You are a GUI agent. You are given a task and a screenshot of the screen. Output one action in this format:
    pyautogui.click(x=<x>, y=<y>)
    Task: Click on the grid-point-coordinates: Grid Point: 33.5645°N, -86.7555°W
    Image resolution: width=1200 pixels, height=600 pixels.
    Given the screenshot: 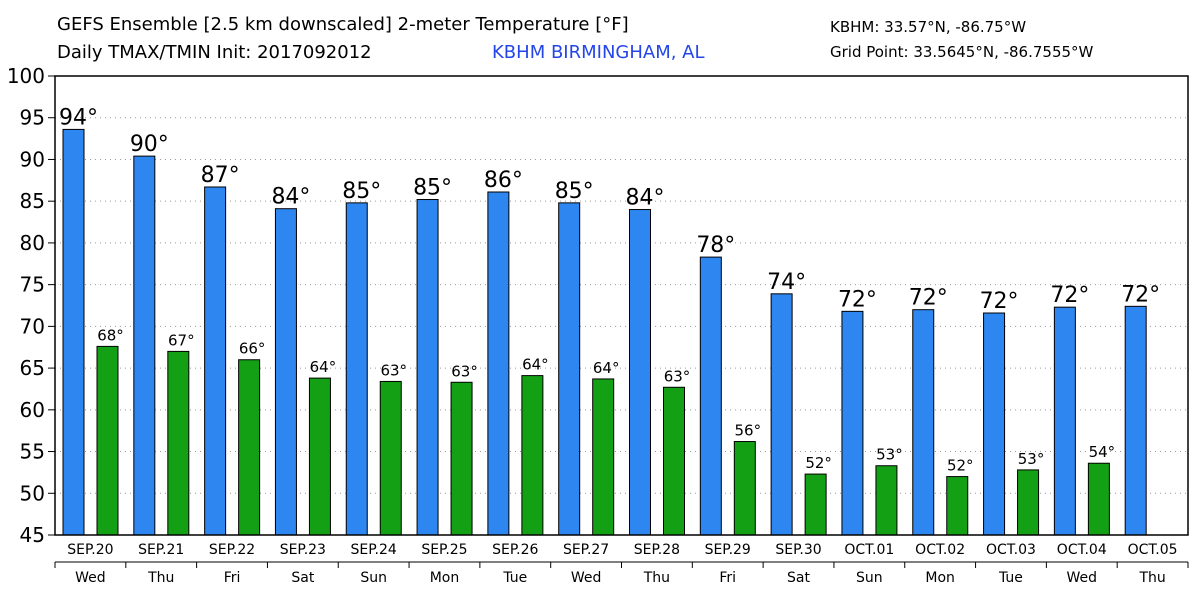 What is the action you would take?
    pyautogui.click(x=962, y=52)
    